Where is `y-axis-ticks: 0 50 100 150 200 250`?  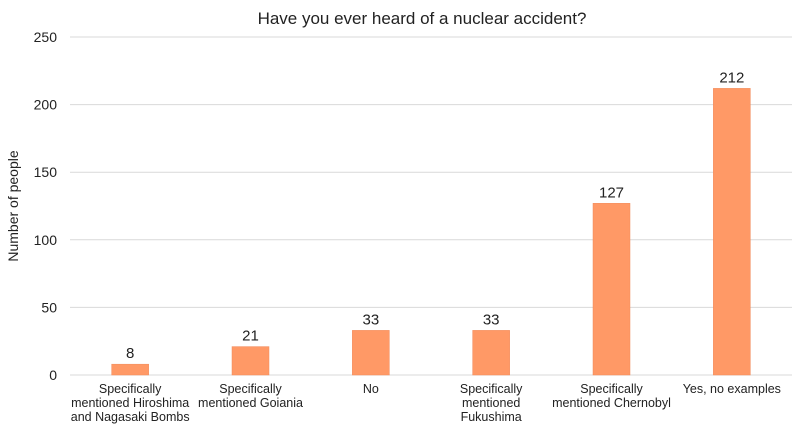 y-axis-ticks: 0 50 100 150 200 250 is located at coordinates (46, 206).